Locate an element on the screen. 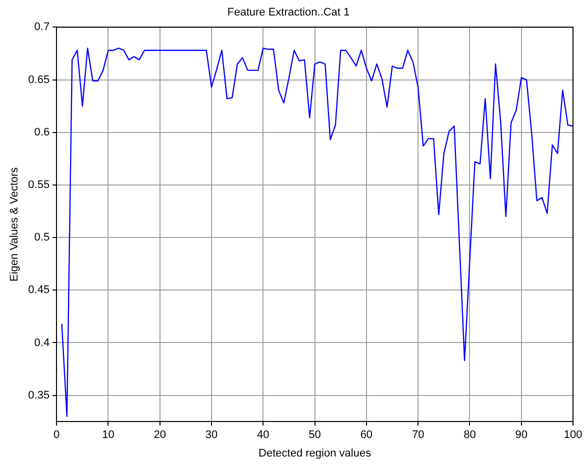 This screenshot has height=468, width=587. y-axis-title: Eigen Values & Vectors is located at coordinates (14, 224).